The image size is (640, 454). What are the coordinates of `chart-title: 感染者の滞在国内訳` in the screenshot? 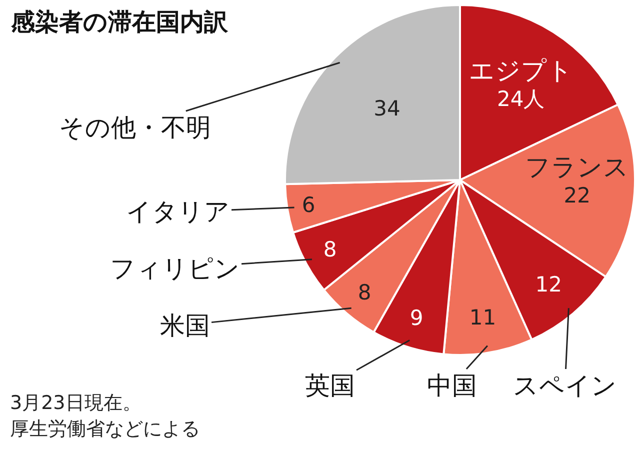 It's located at (119, 22).